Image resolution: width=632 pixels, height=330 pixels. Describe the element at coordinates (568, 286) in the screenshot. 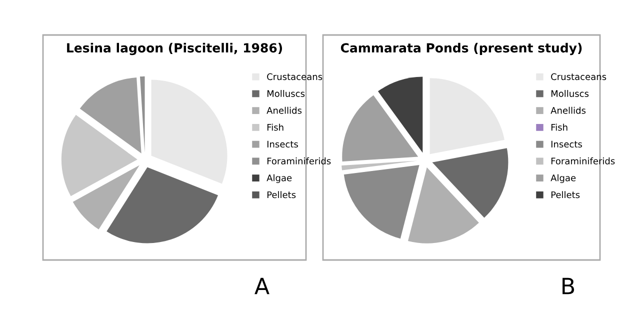

I see `text: B` at that location.